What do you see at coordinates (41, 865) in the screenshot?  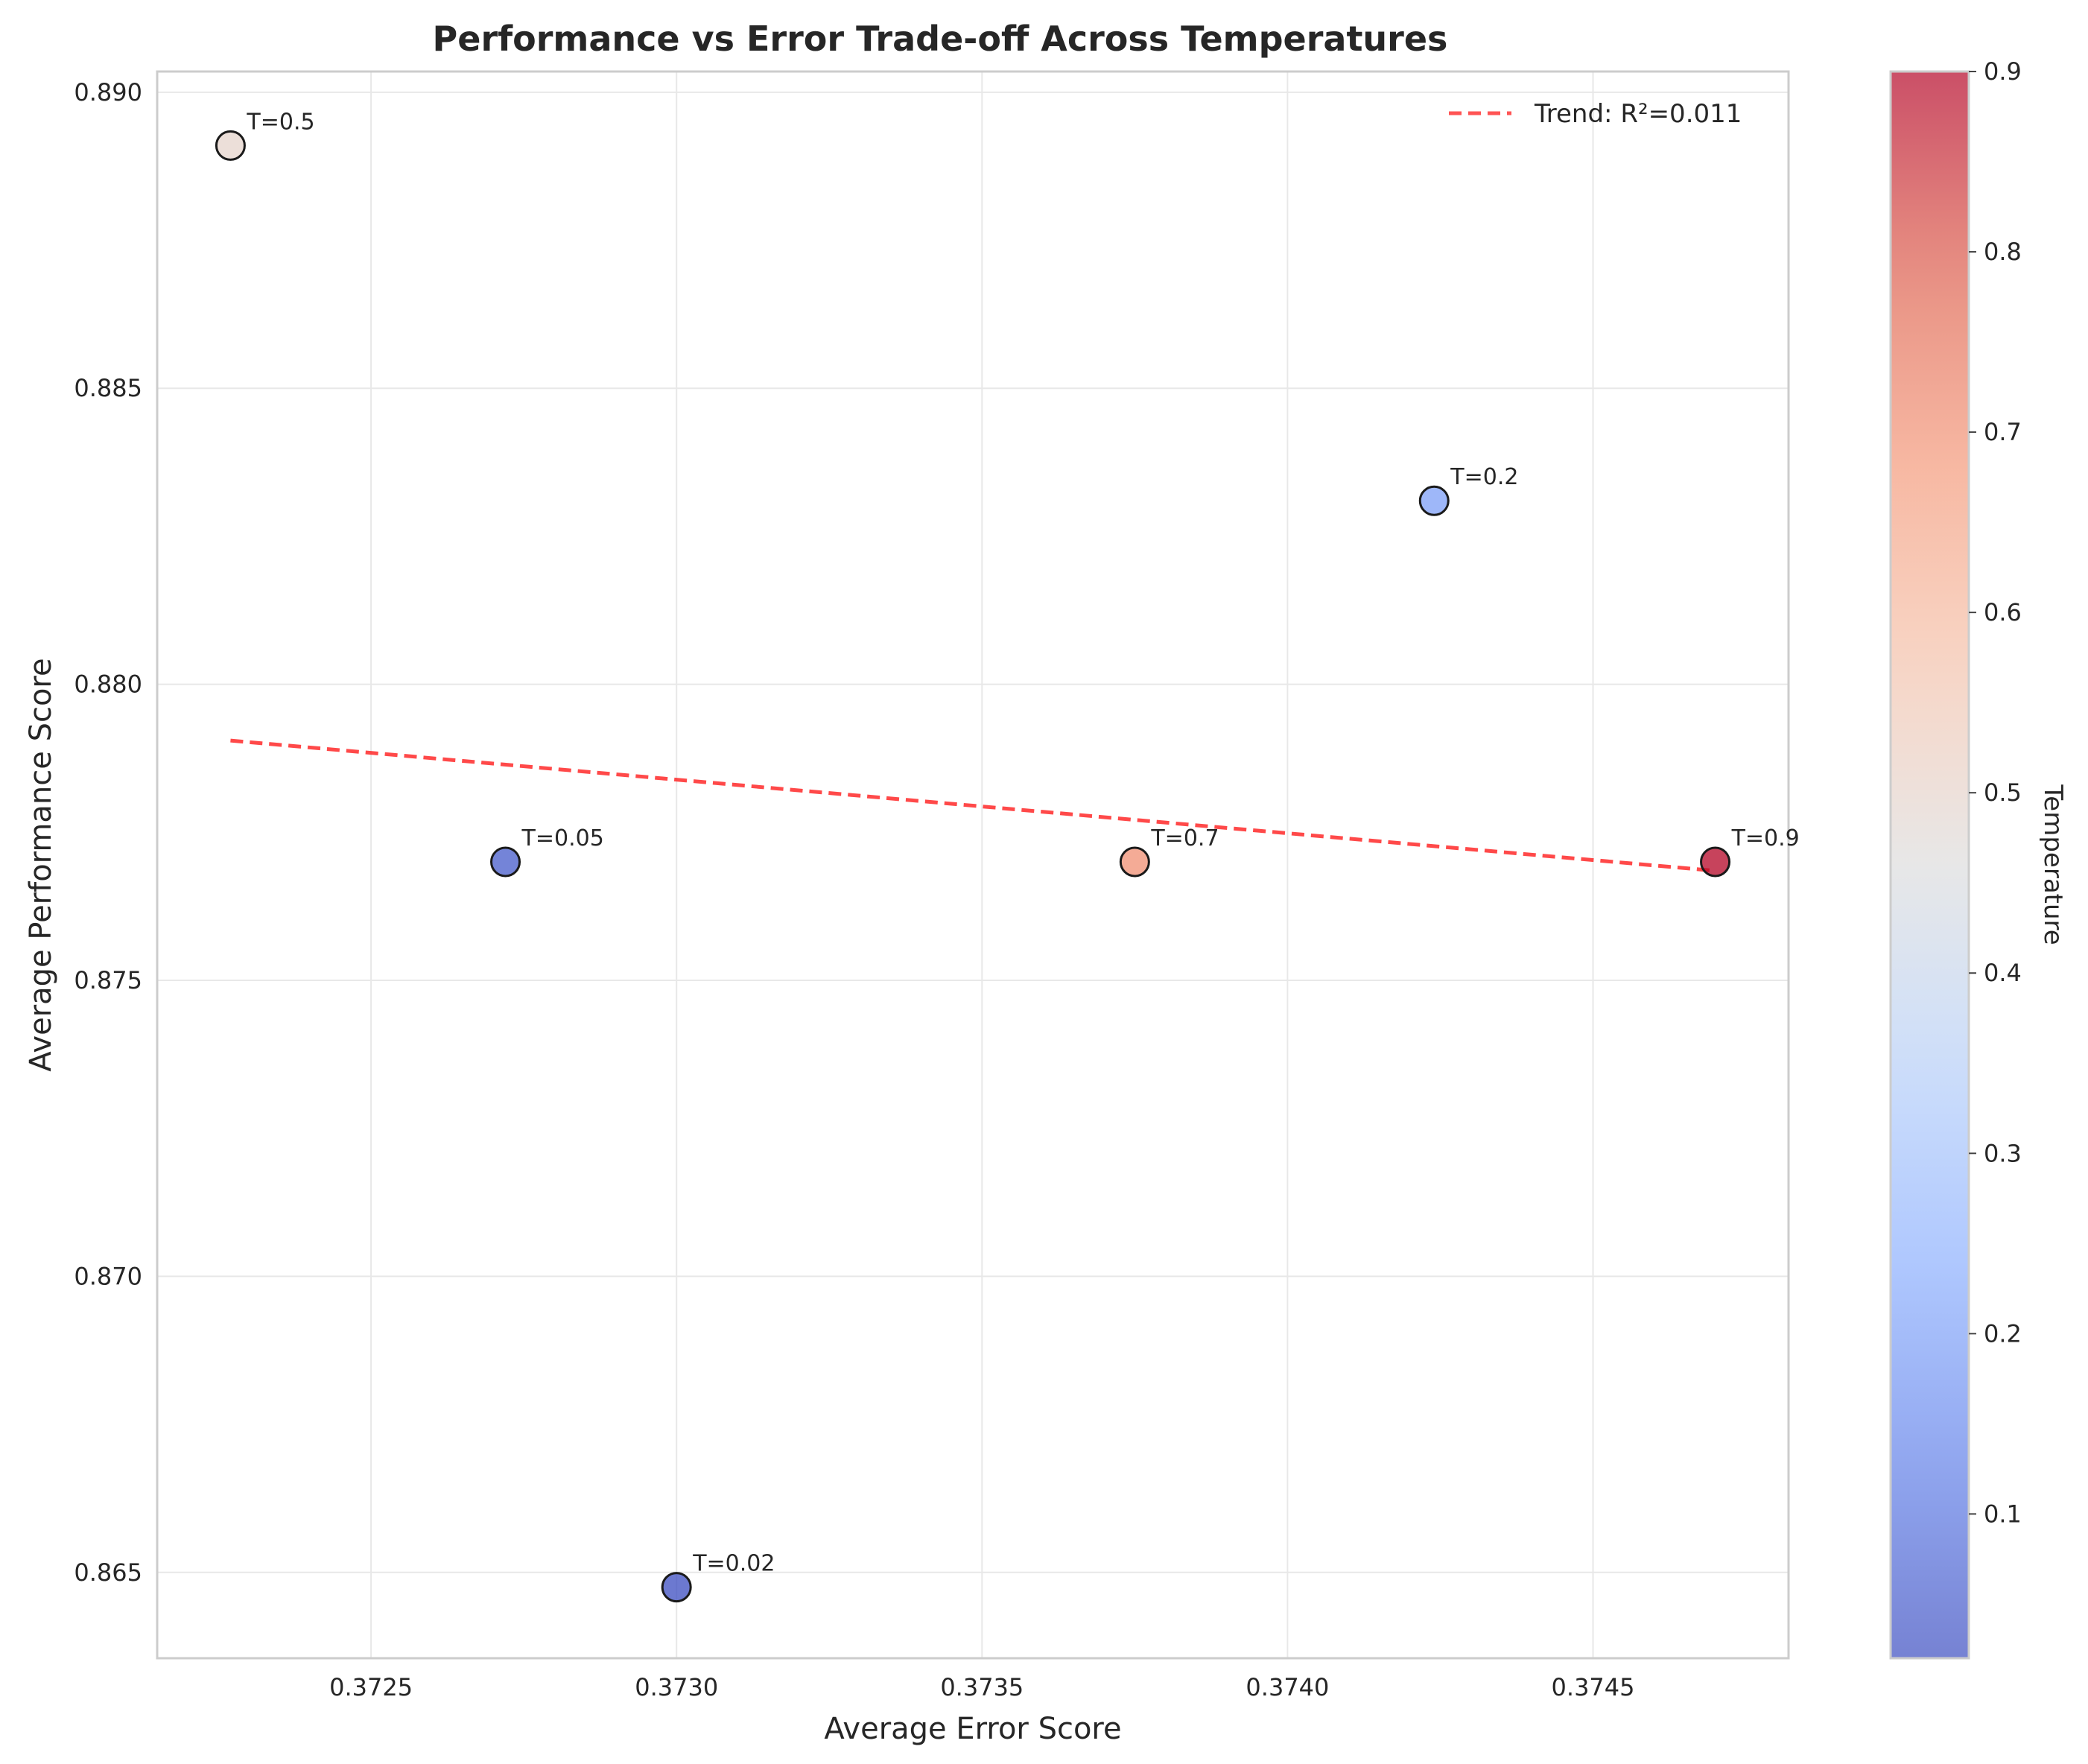 I see `y-axis-label: Average Performance Score` at bounding box center [41, 865].